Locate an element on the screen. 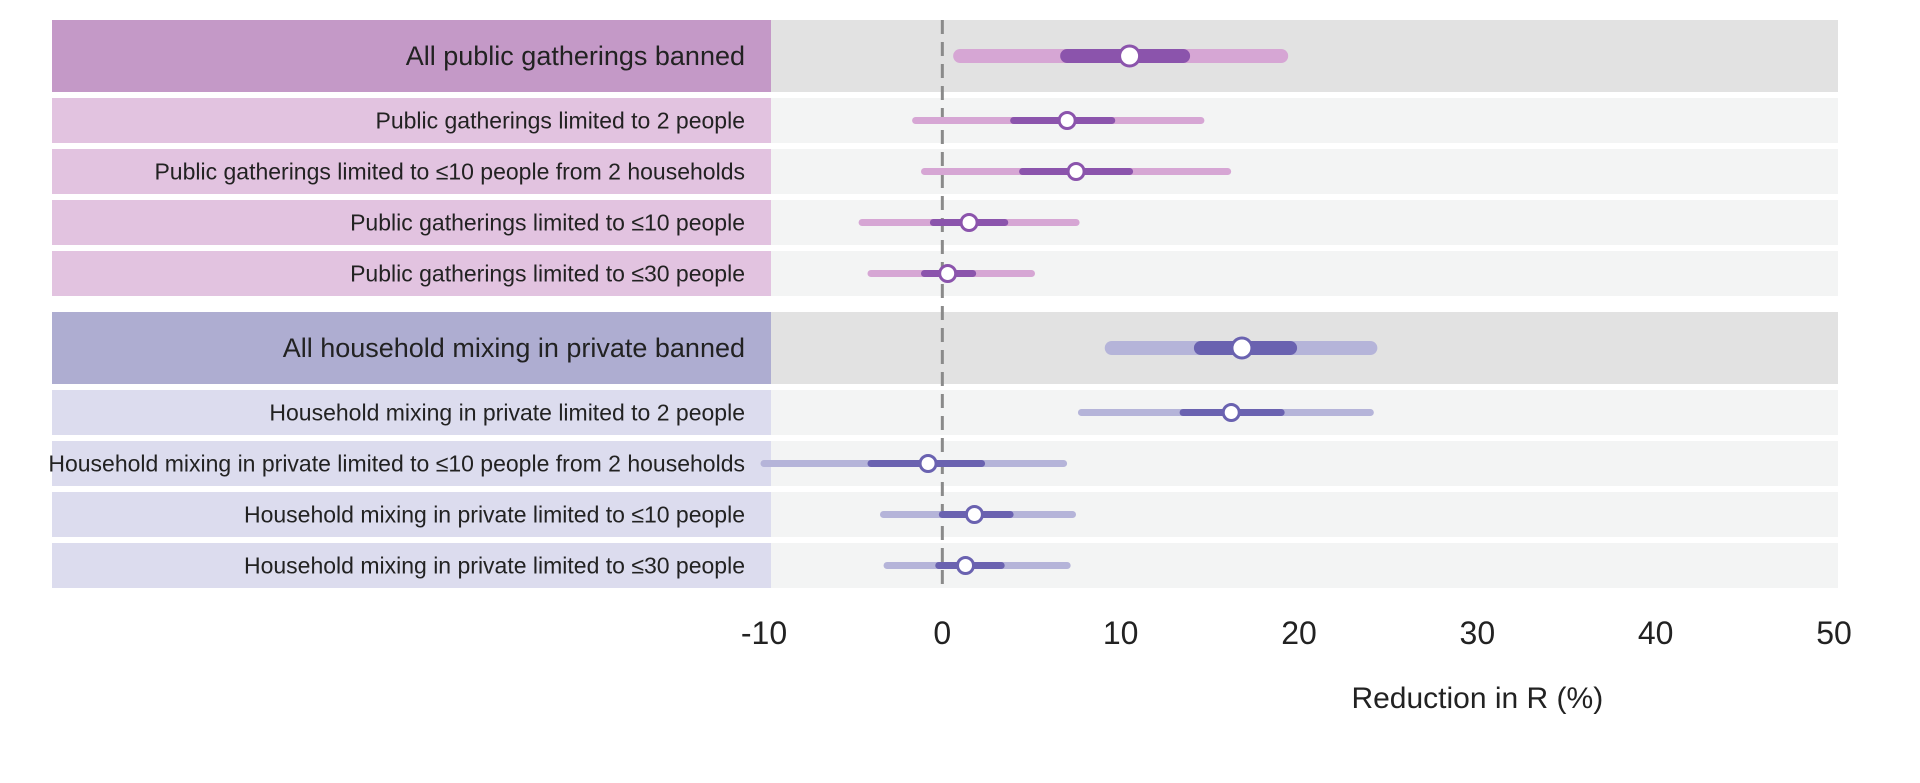  public-row-0-estimate-point is located at coordinates (1130, 56).